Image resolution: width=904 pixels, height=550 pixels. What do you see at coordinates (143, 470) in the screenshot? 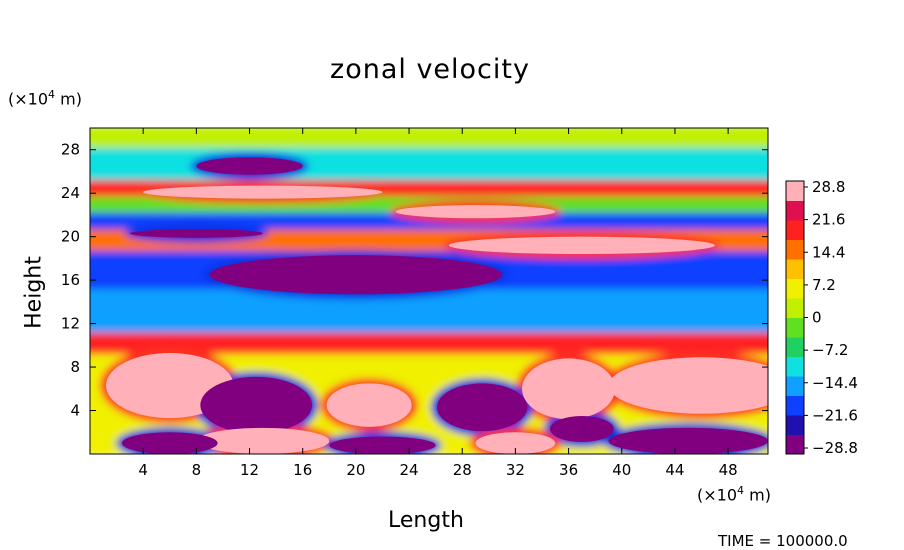
I see `x-tick-label: 4` at bounding box center [143, 470].